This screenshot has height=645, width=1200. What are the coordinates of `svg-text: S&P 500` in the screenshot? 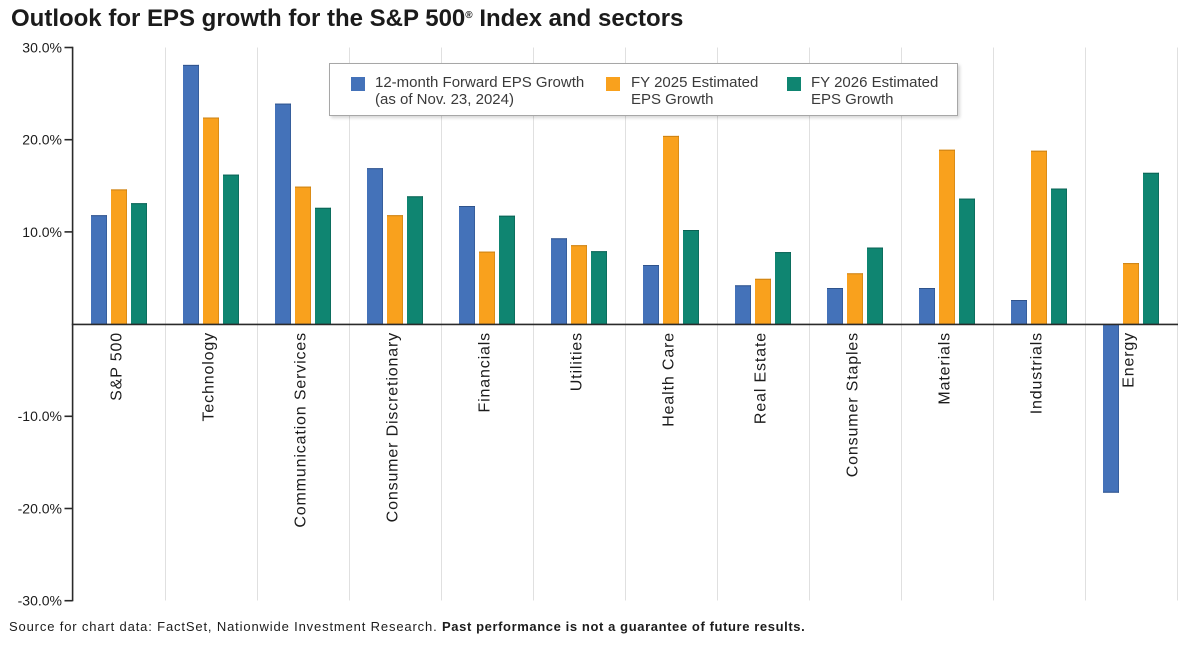 It's located at (117, 366).